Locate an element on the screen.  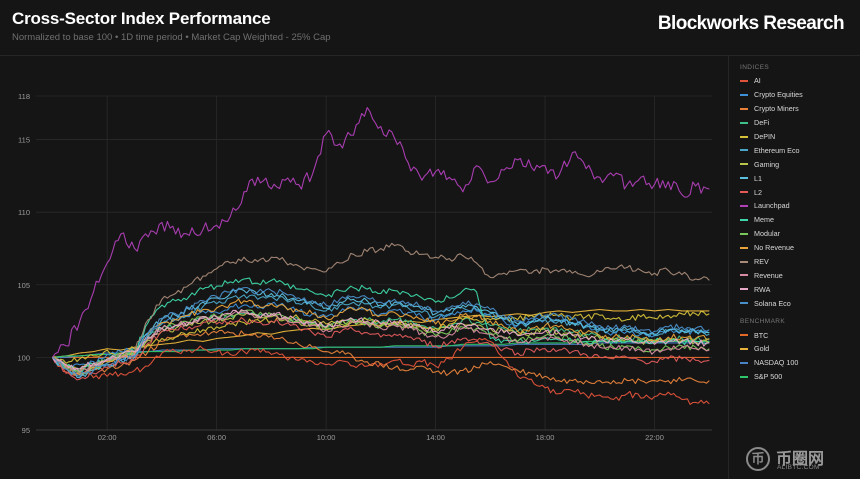
legend-label: Modular is located at coordinates (767, 234).